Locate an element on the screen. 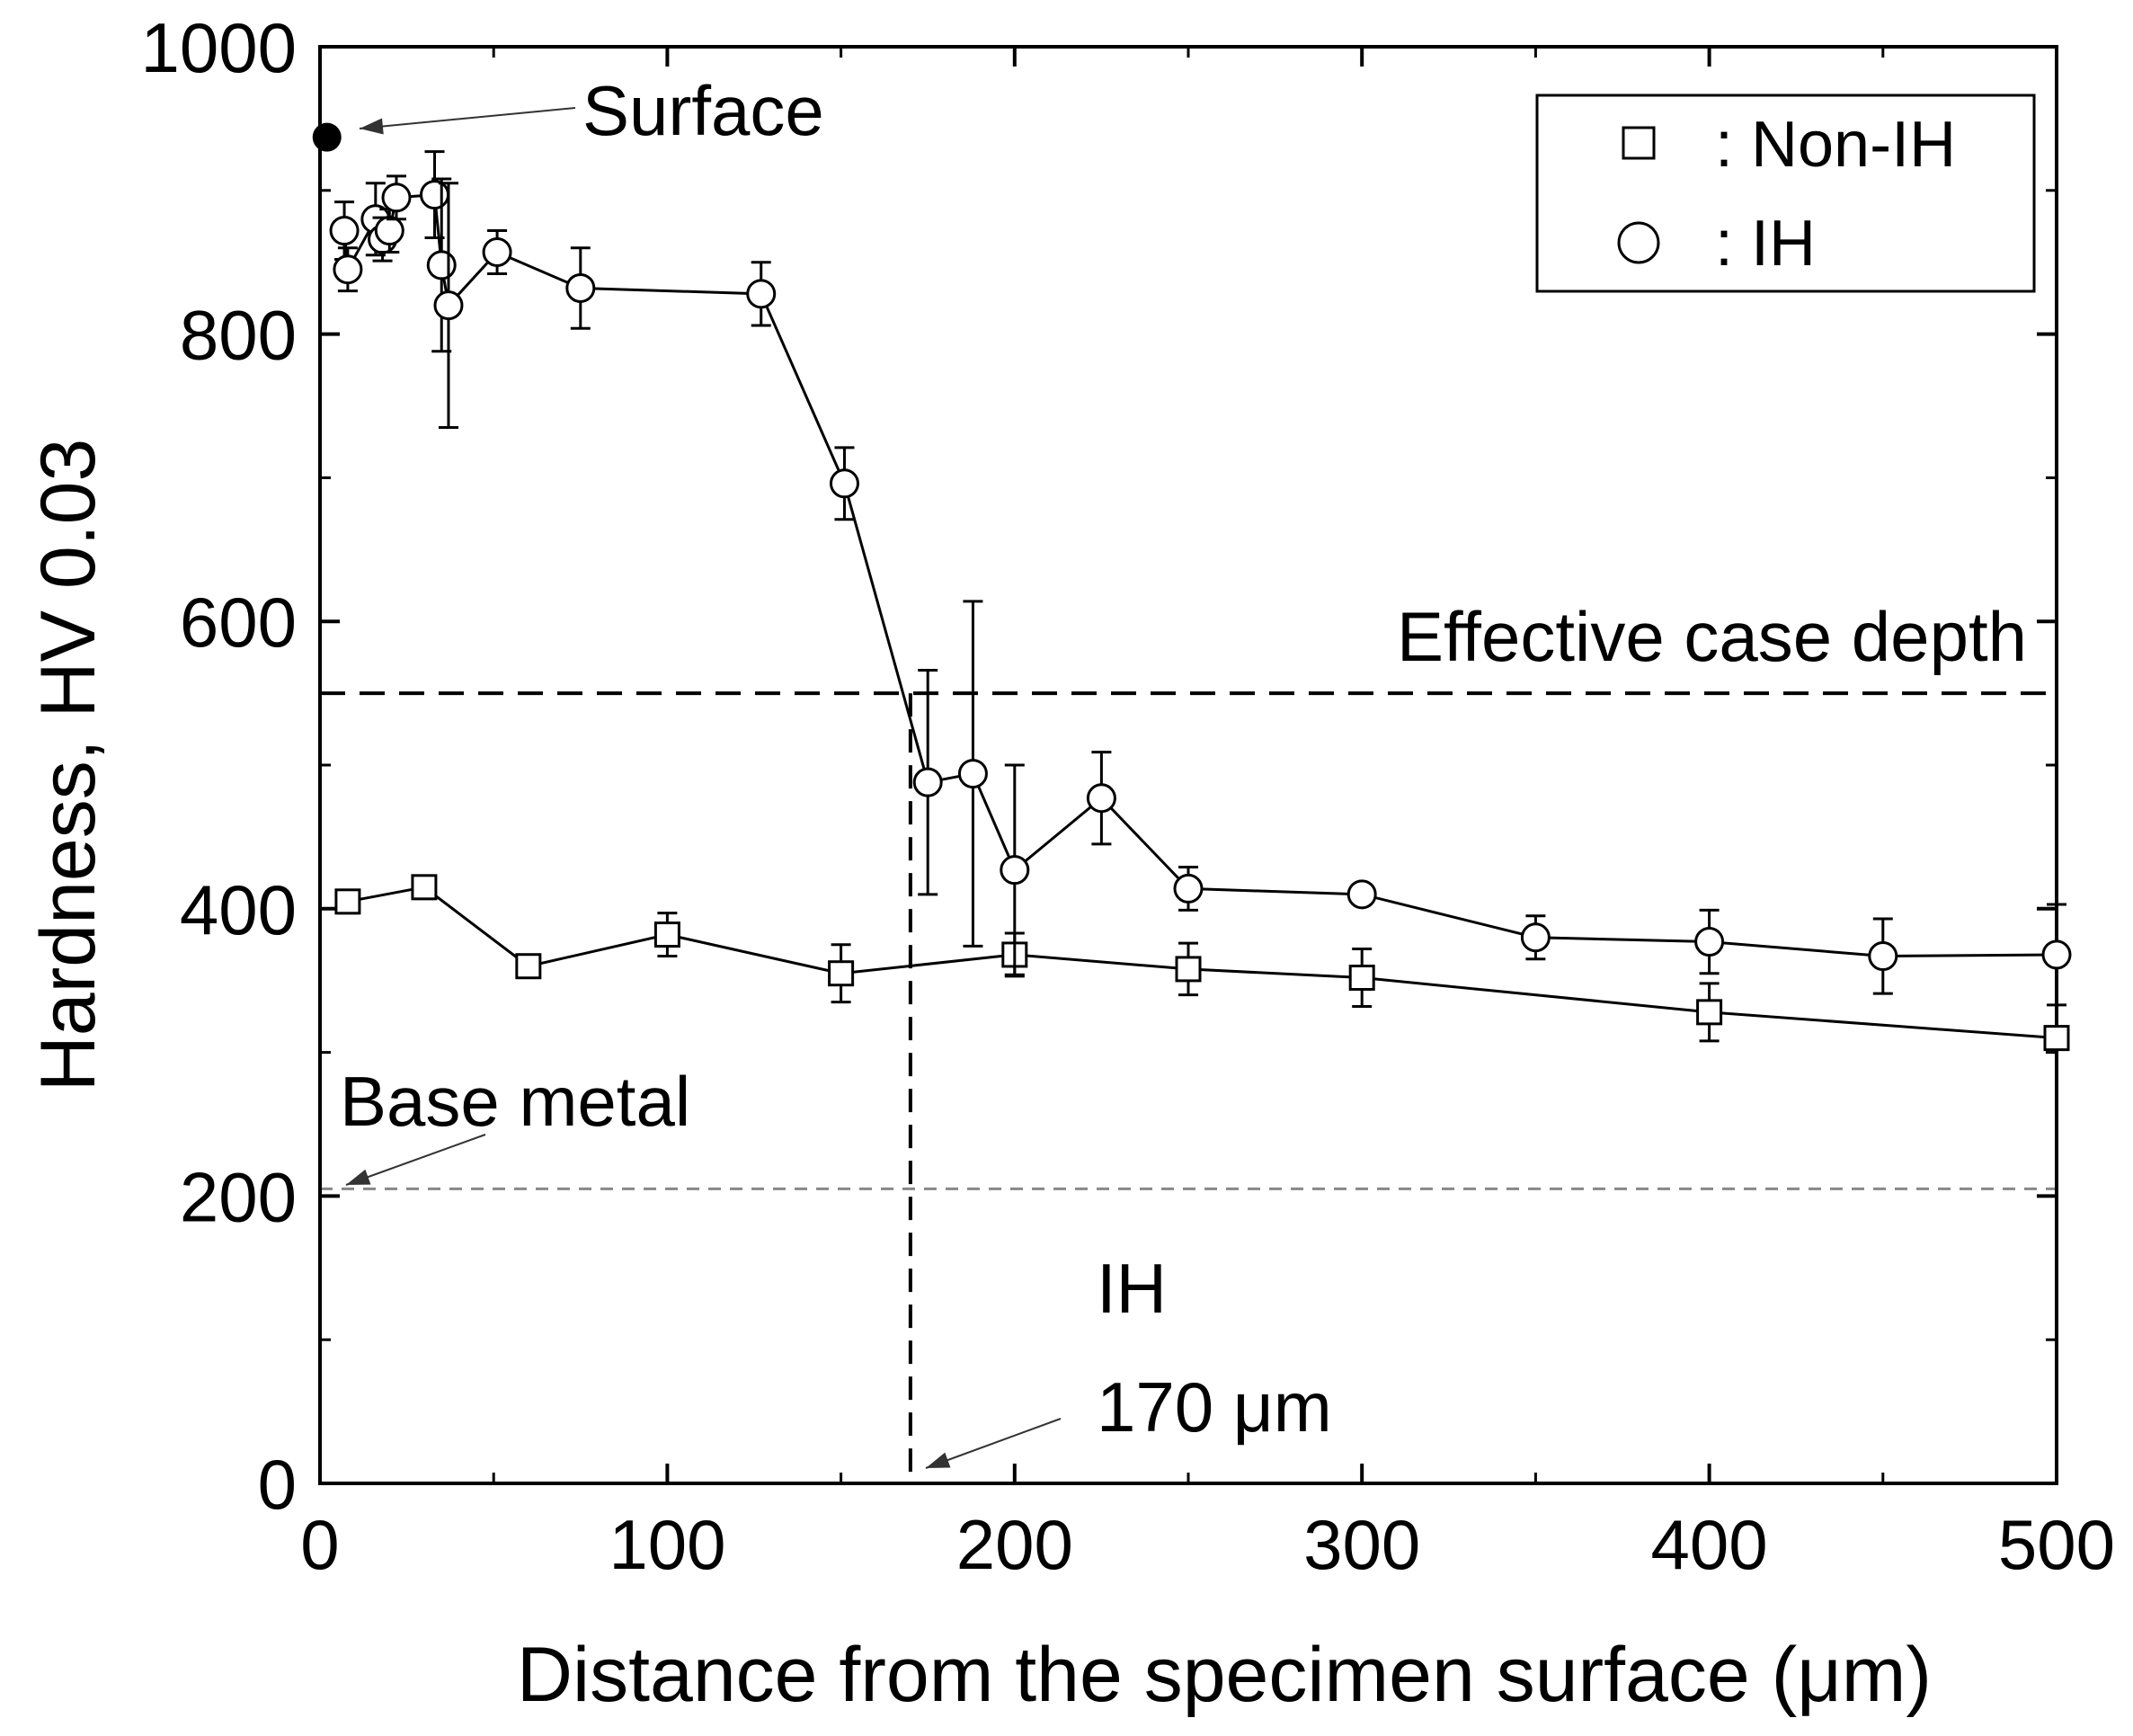 The width and height of the screenshot is (2133, 1736). base-metal-label: Base metal is located at coordinates (515, 1101).